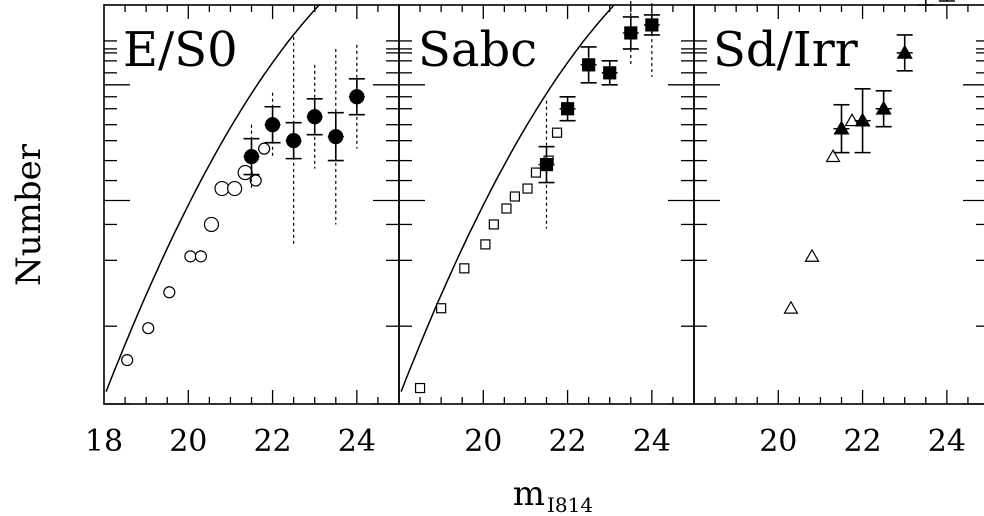  Describe the element at coordinates (785, 50) in the screenshot. I see `panel-title: Sd/Irr` at that location.